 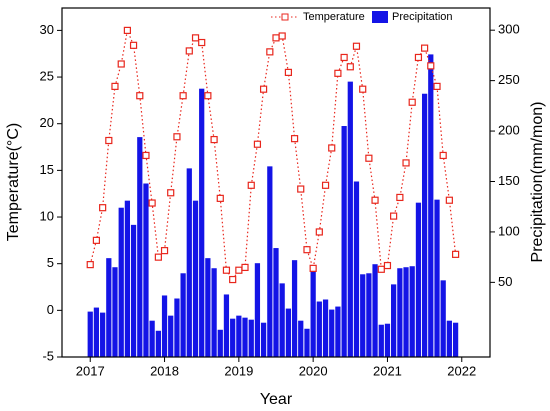 I want to click on x-tick-label: 2017, so click(x=90, y=370).